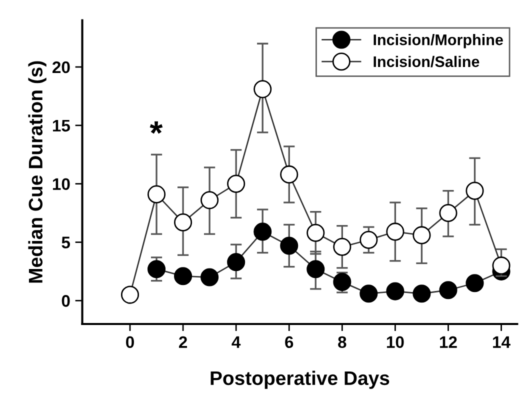 Image resolution: width=524 pixels, height=405 pixels. I want to click on y-tick-label: 15, so click(61, 126).